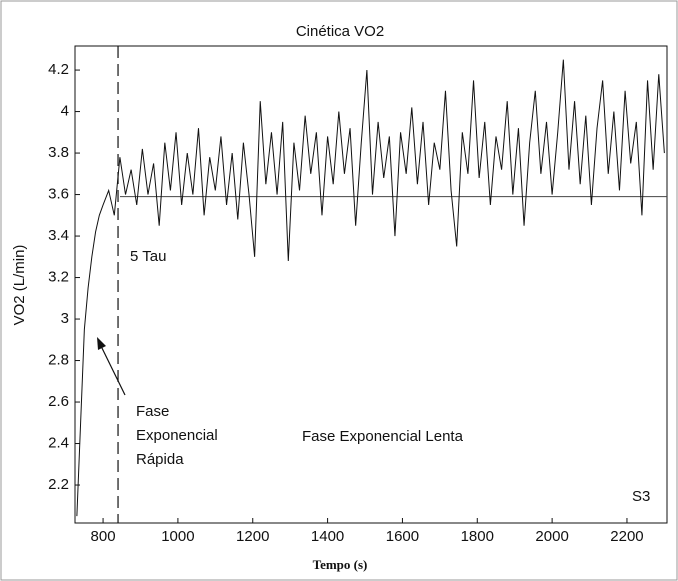 The height and width of the screenshot is (581, 678). I want to click on x-tick-label: 1600, so click(402, 536).